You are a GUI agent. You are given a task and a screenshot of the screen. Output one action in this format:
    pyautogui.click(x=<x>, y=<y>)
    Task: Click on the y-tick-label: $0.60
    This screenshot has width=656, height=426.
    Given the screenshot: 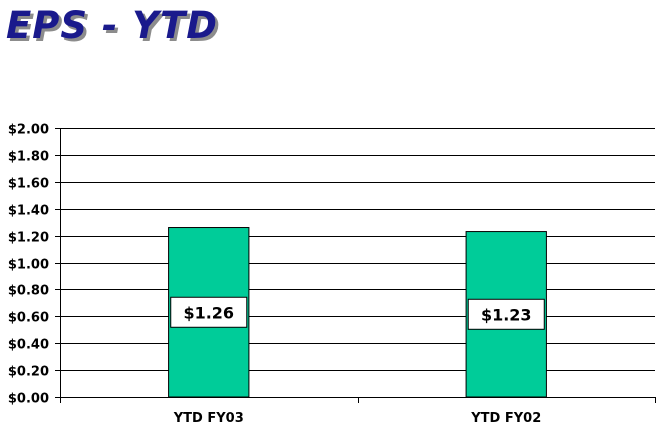 What is the action you would take?
    pyautogui.click(x=28, y=318)
    